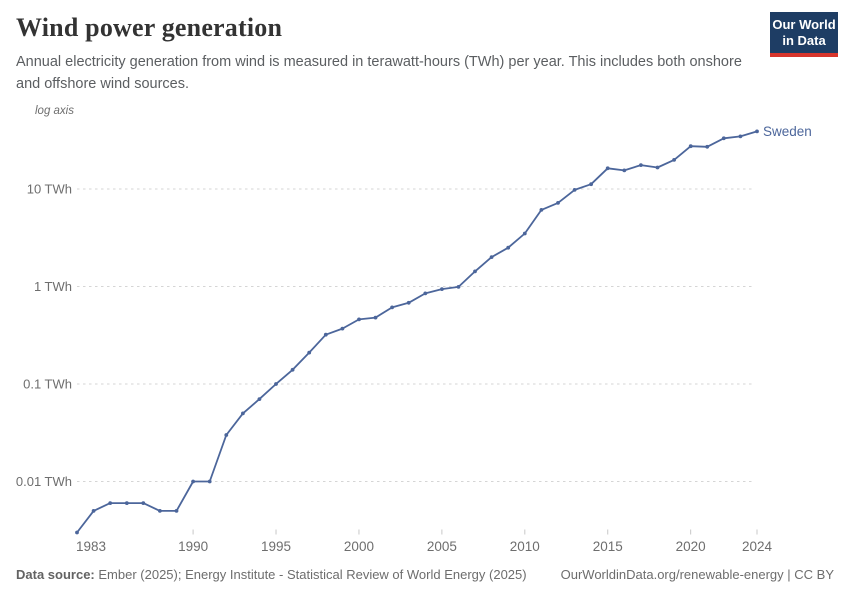 This screenshot has height=600, width=850. I want to click on data-source-label: Data source:, so click(55, 574).